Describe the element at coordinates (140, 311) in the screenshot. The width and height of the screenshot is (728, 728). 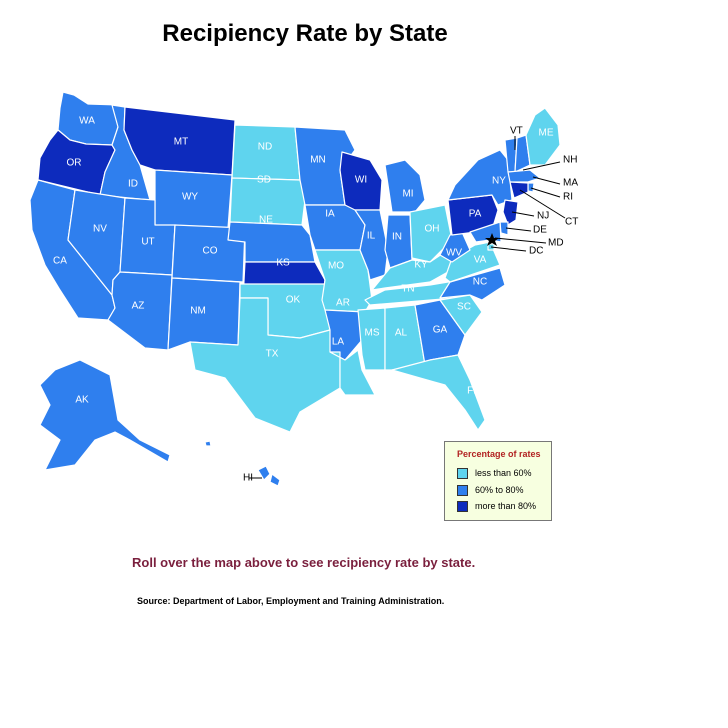
I see `state-az` at that location.